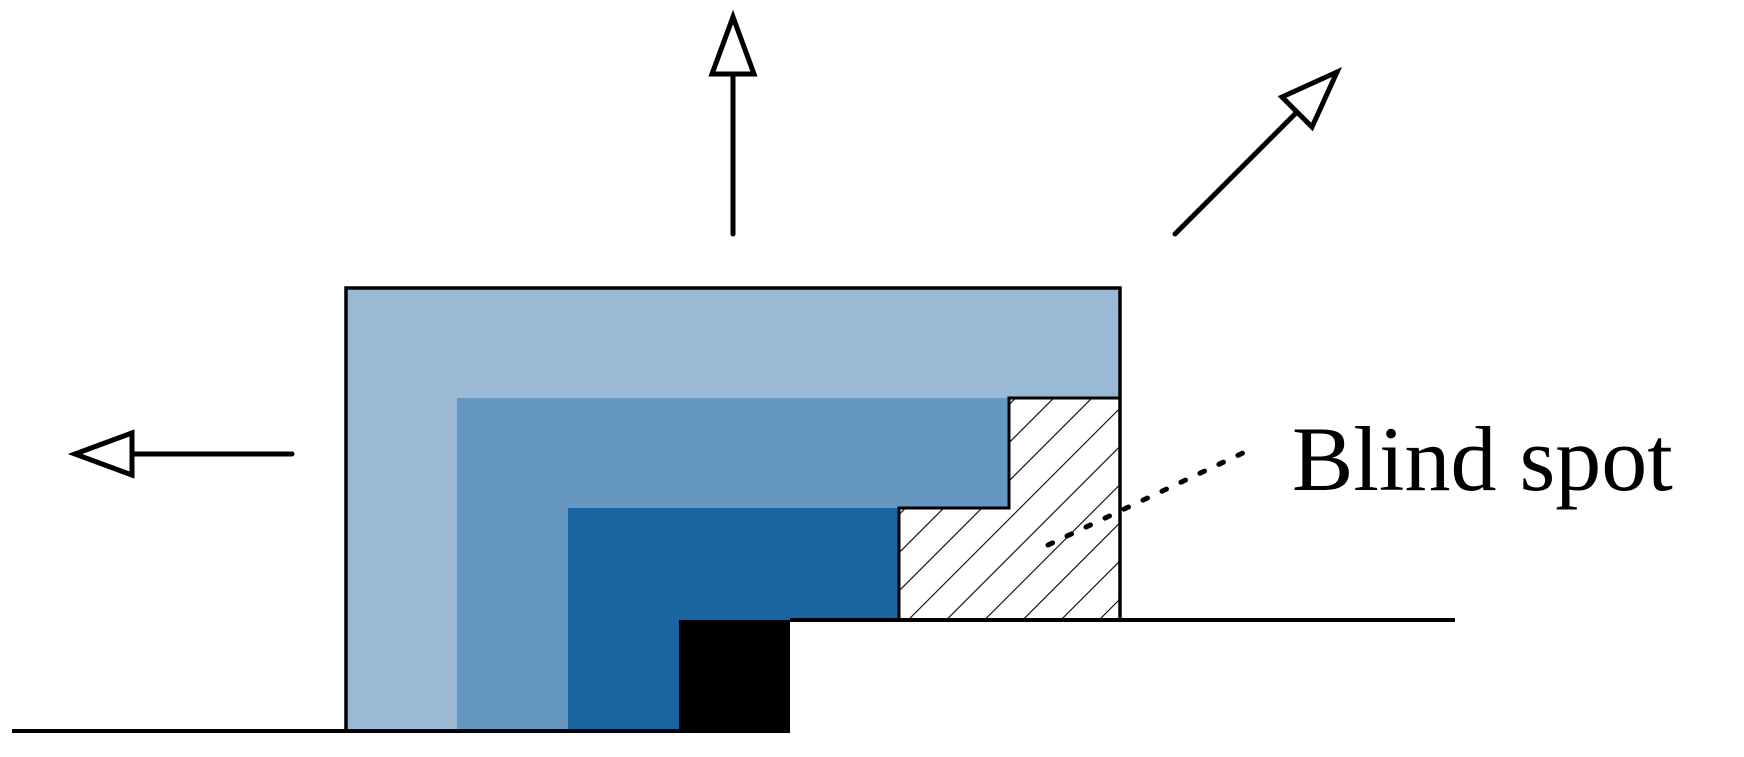  What do you see at coordinates (734, 675) in the screenshot?
I see `core-block` at bounding box center [734, 675].